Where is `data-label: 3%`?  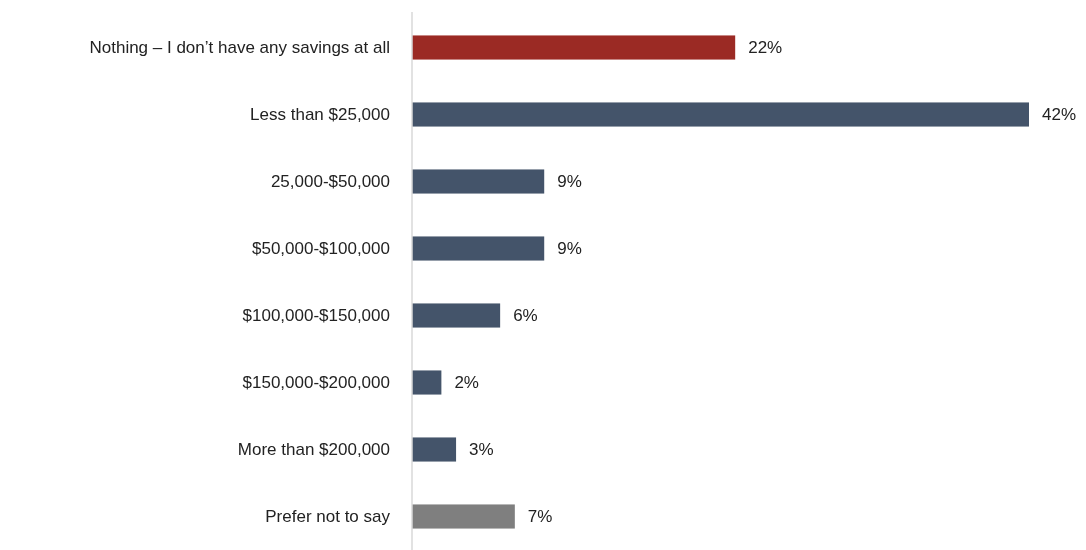 data-label: 3% is located at coordinates (481, 450).